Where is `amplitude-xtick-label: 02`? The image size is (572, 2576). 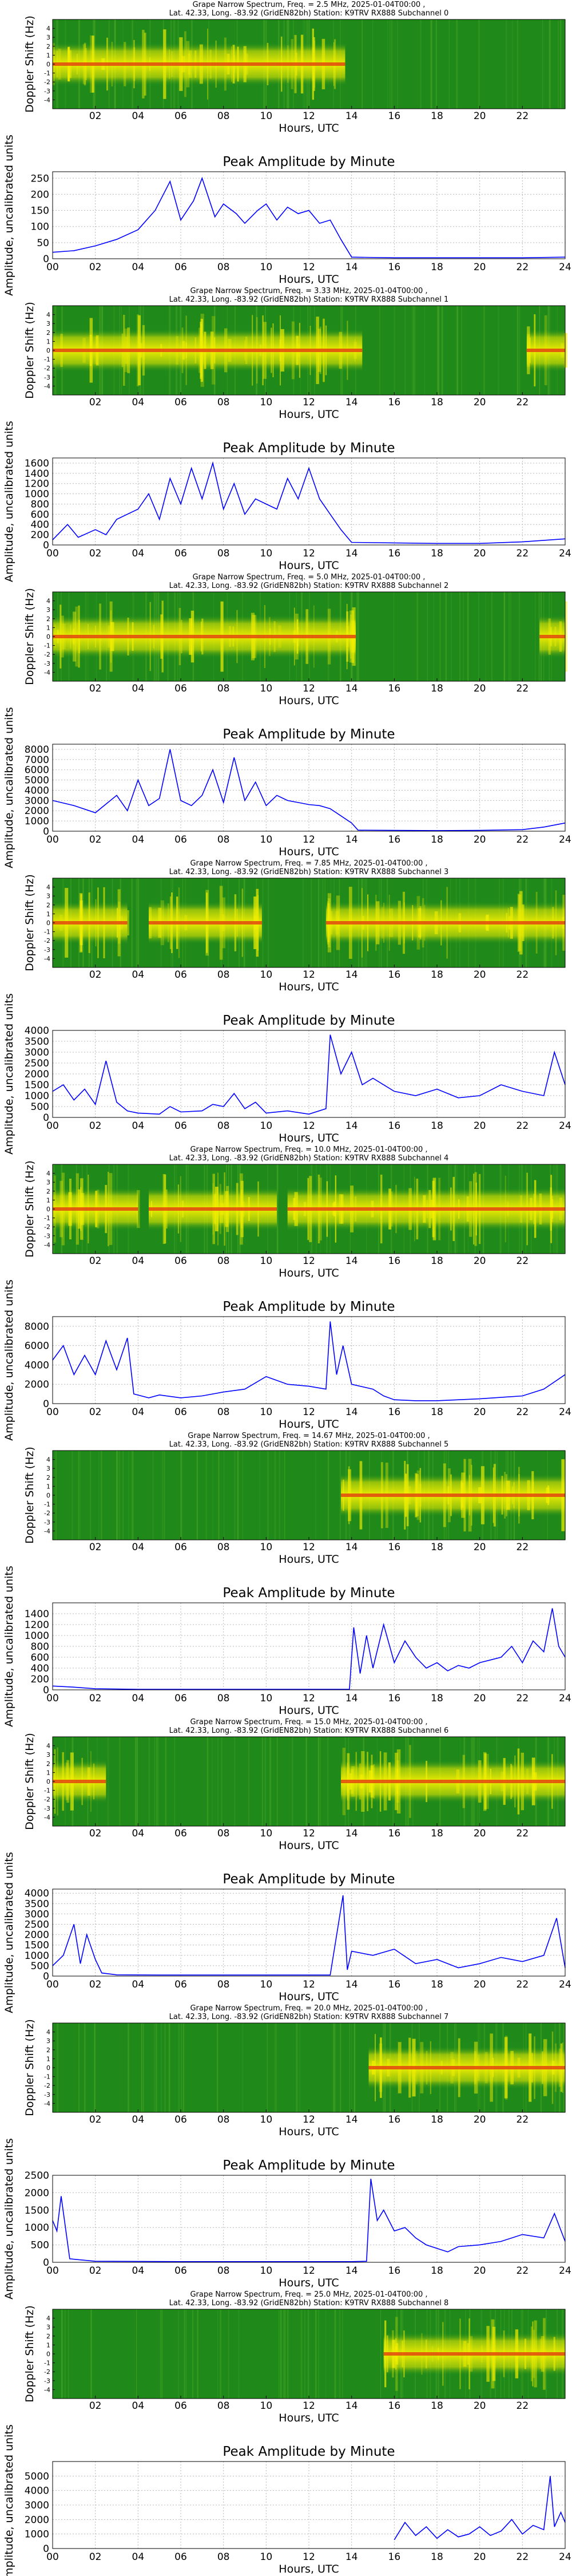
amplitude-xtick-label: 02 is located at coordinates (95, 267).